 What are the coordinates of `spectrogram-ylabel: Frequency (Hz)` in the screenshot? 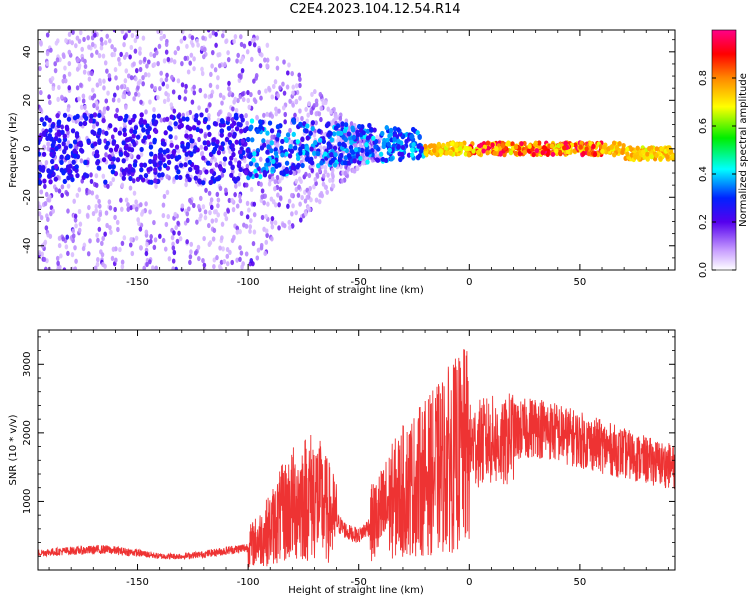 It's located at (13, 150).